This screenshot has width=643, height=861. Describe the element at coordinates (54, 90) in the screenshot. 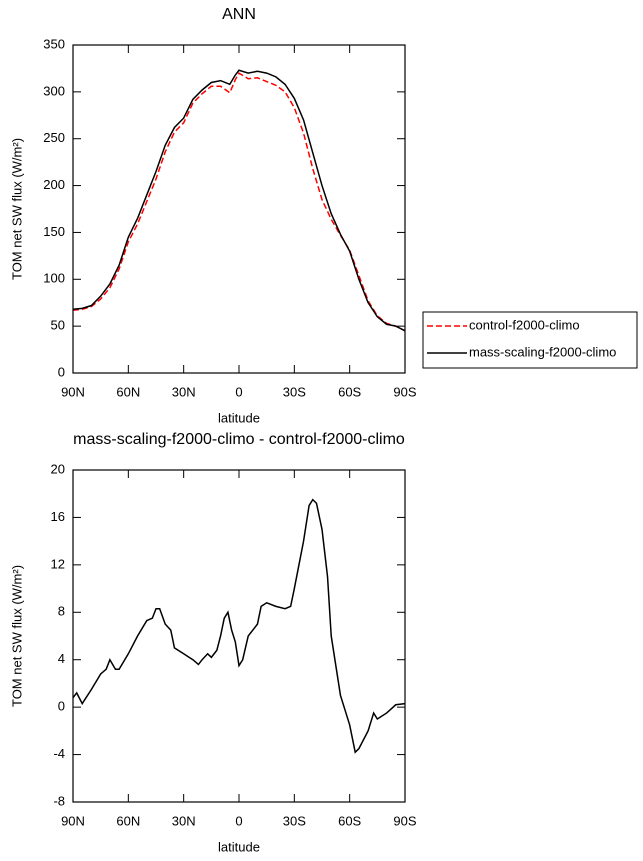

I see `y-tick-label: 300` at that location.